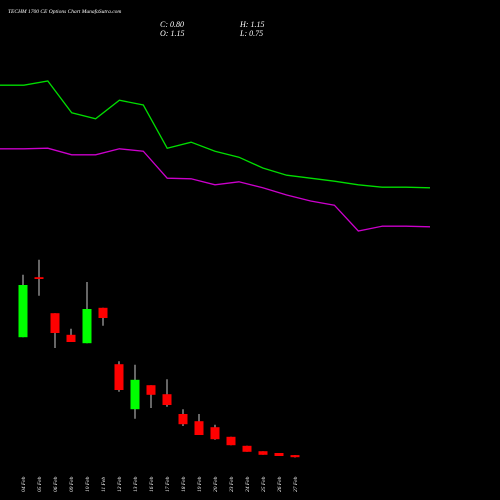 Image resolution: width=500 pixels, height=500 pixels. What do you see at coordinates (232, 484) in the screenshot?
I see `x-tick-label: 23 Feb` at bounding box center [232, 484].